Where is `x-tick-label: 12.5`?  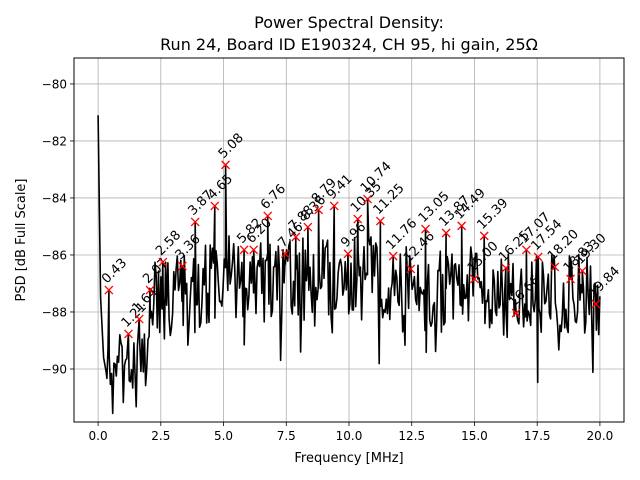 x-tick-label: 12.5 is located at coordinates (411, 436).